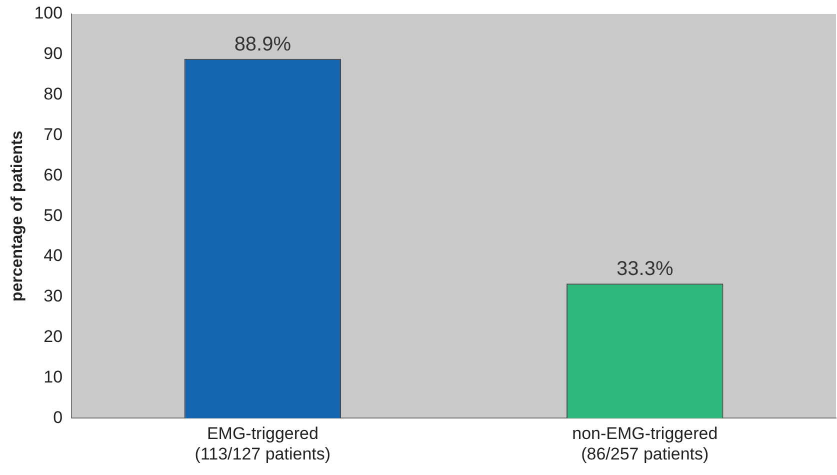  I want to click on y-tick-label: 10, so click(53, 376).